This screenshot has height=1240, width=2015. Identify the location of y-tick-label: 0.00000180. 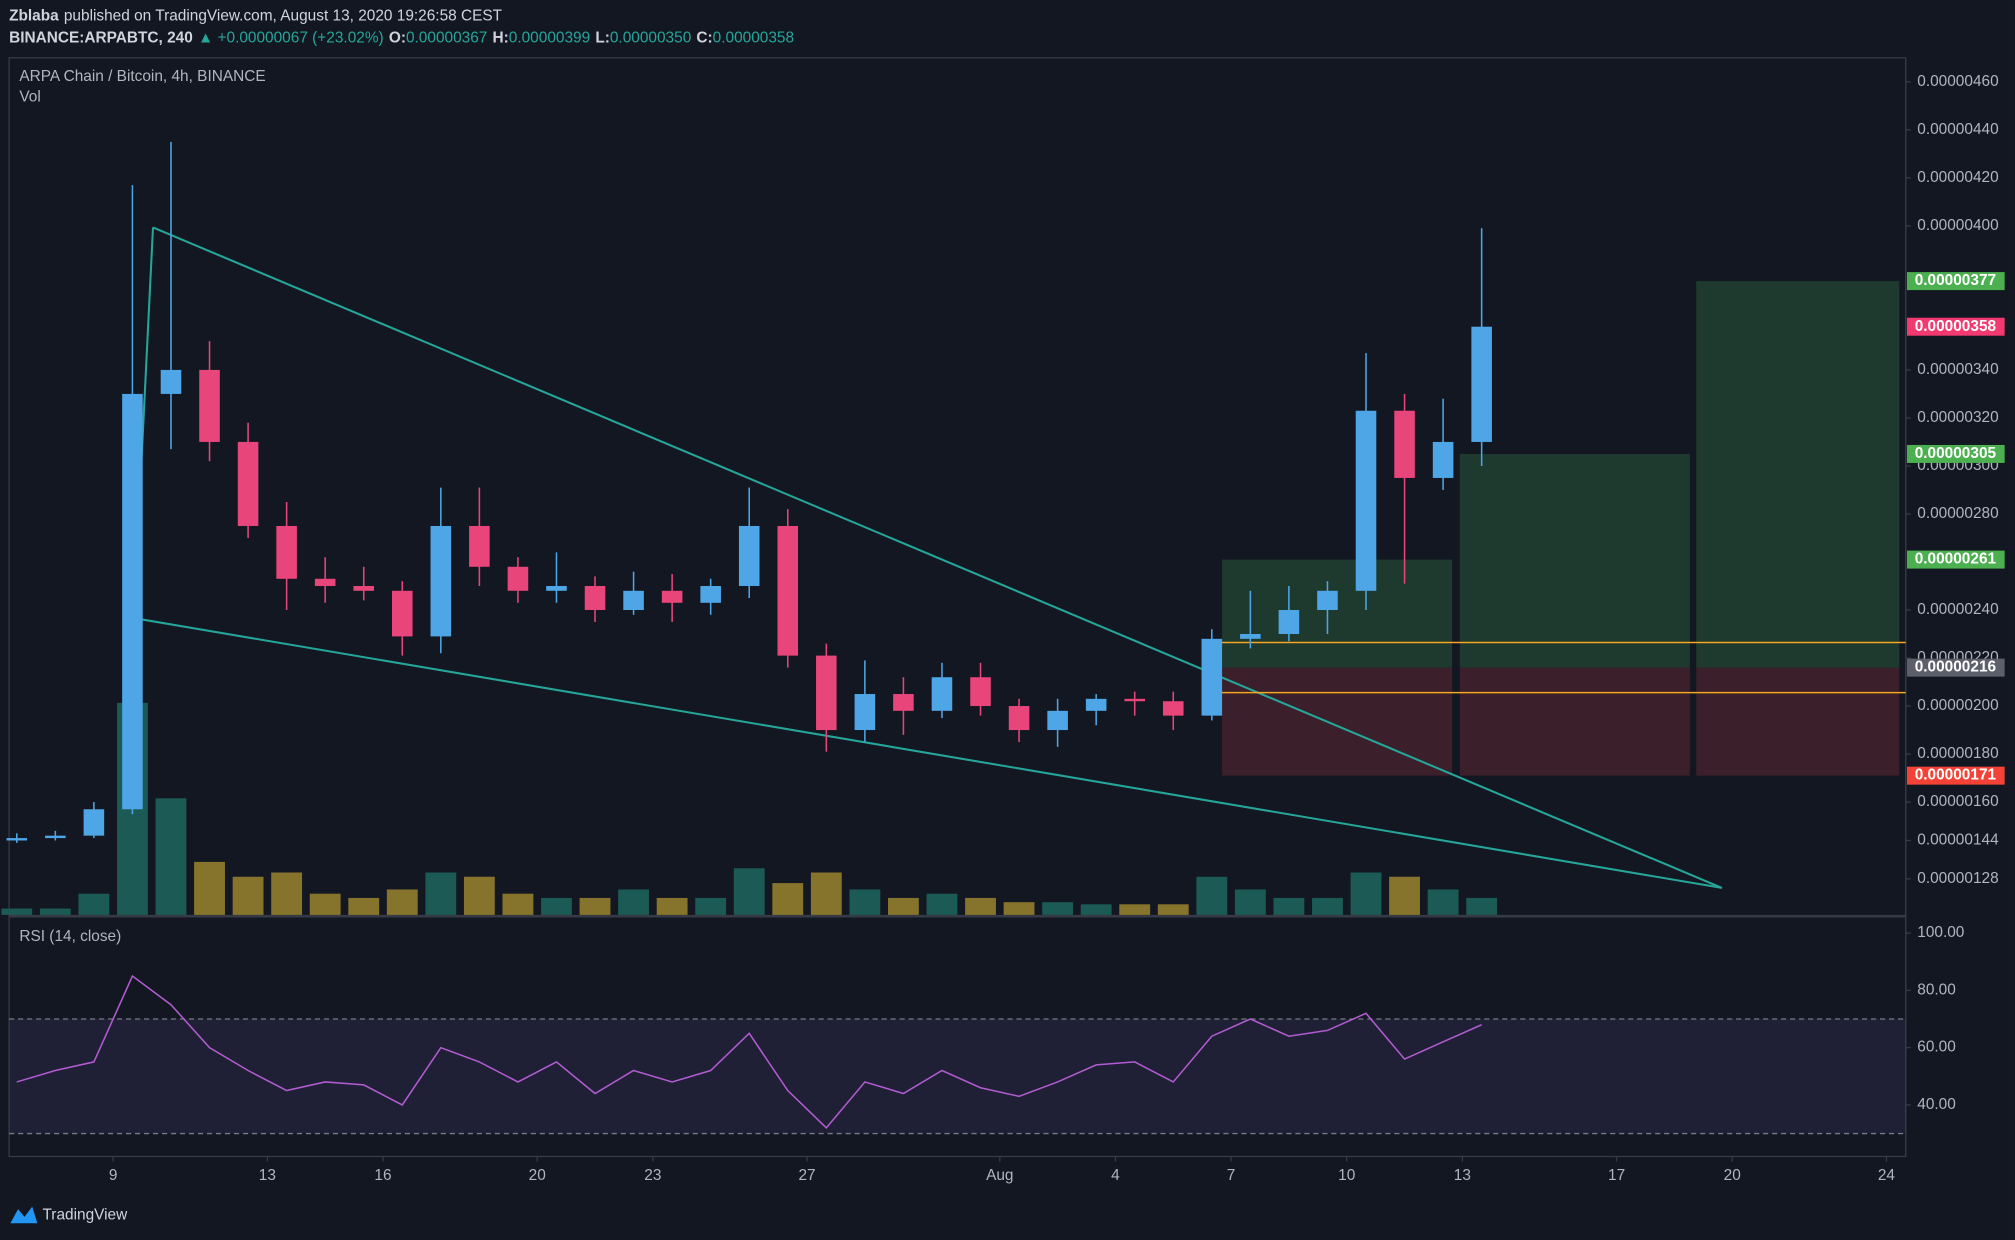
(1957, 753).